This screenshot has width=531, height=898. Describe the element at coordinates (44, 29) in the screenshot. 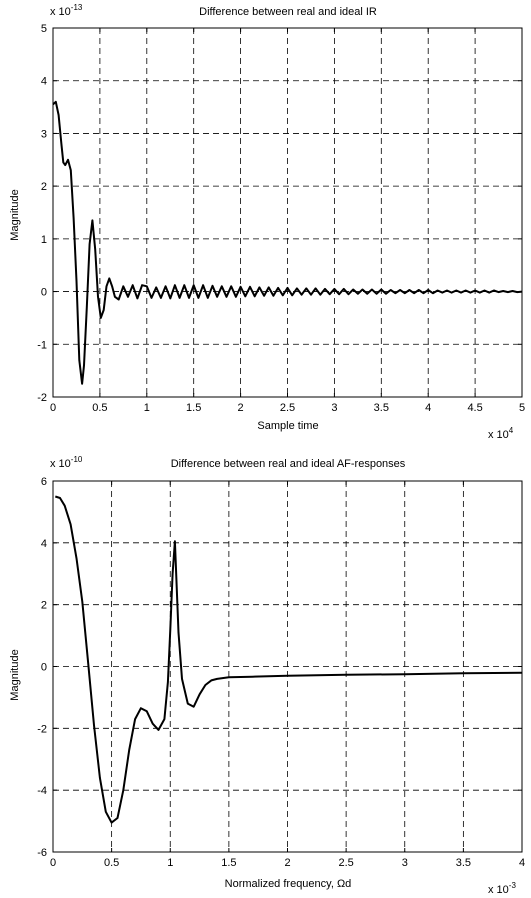

I see `y-tick-label: 5` at that location.